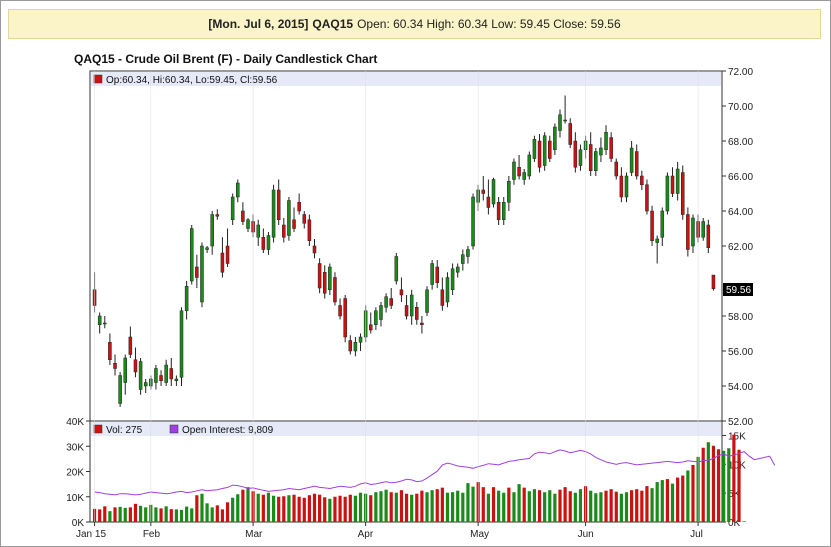 Image resolution: width=831 pixels, height=547 pixels. I want to click on x-tick-label: Jul, so click(696, 534).